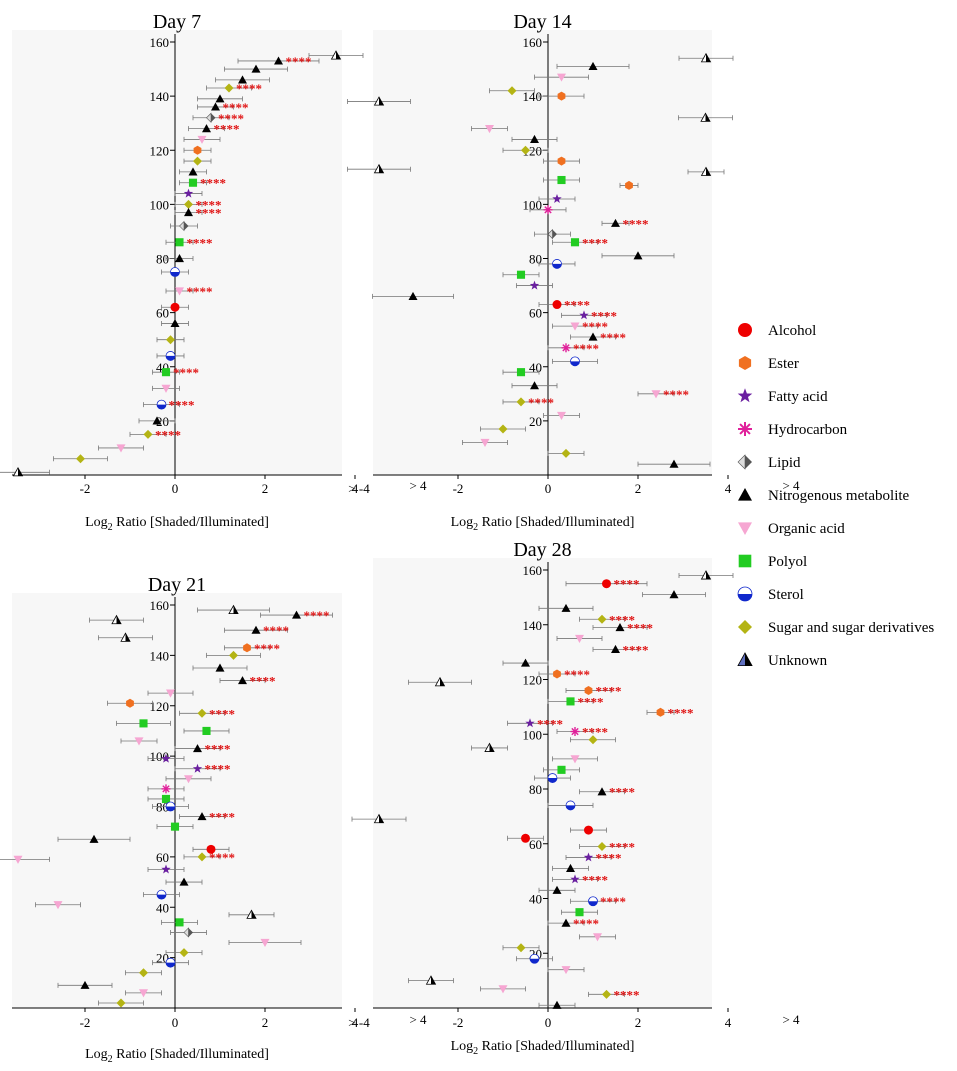 Image resolution: width=957 pixels, height=1071 pixels. I want to click on x-tick-label: 2, so click(265, 488).